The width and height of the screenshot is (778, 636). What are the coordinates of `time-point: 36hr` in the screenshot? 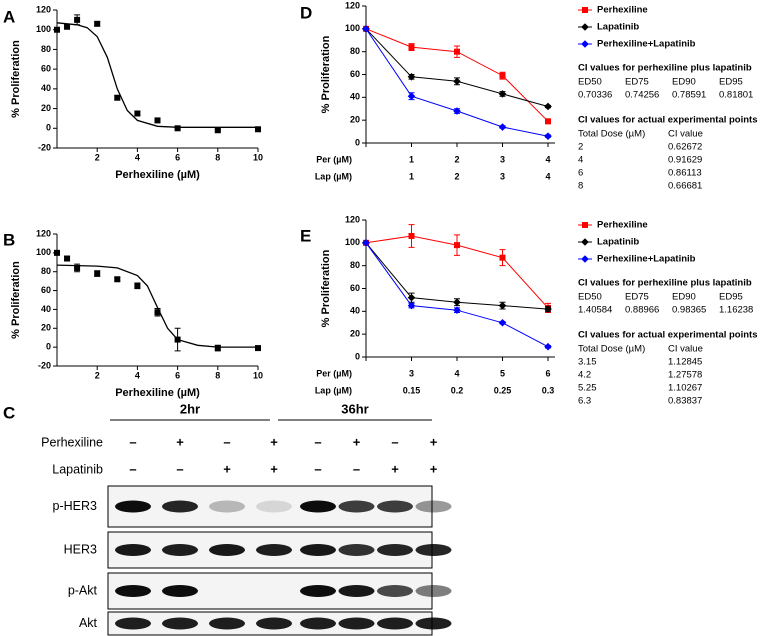 It's located at (354, 408).